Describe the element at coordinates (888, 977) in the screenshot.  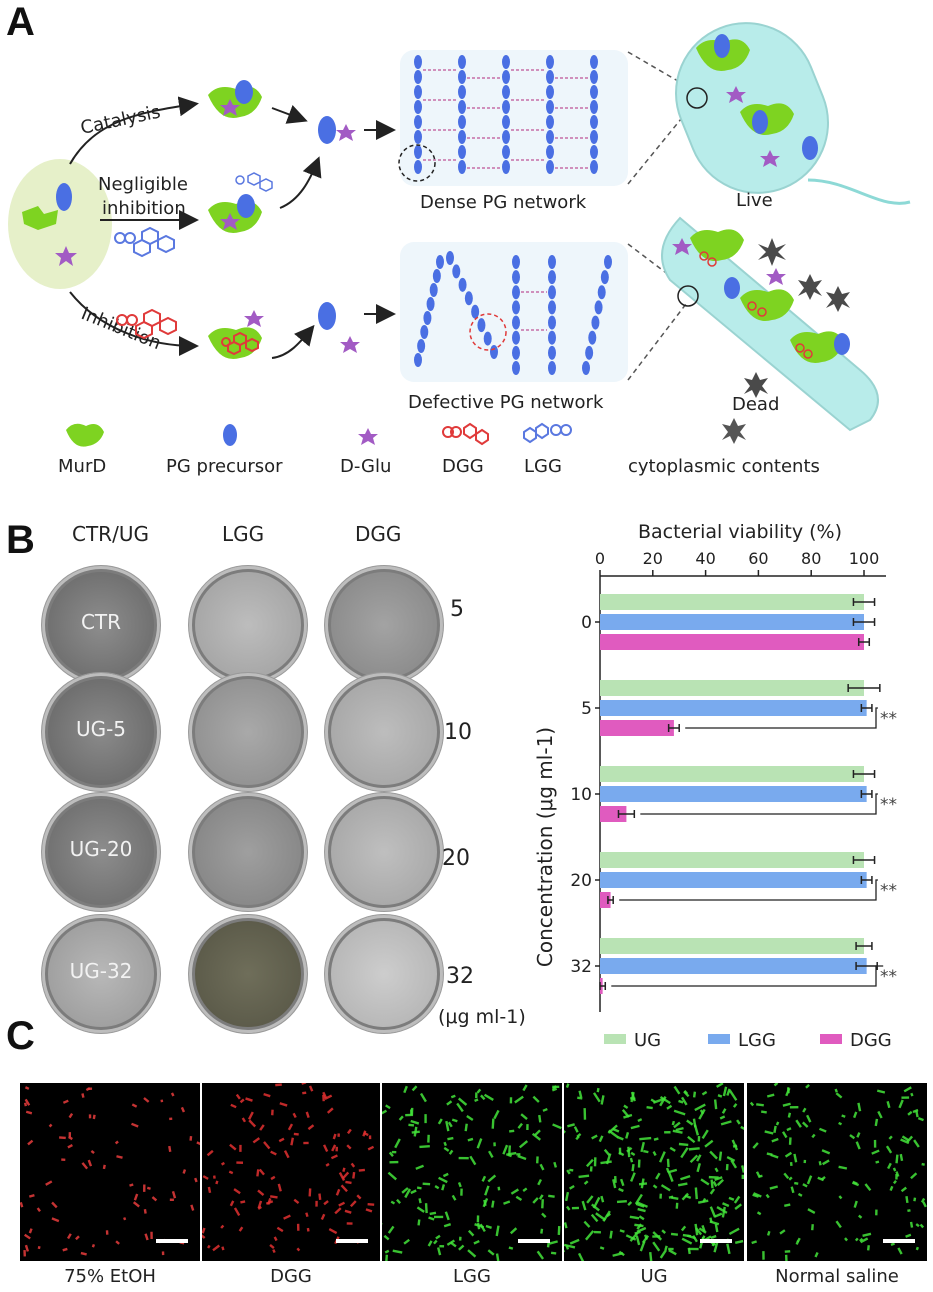
I see `significance-mark: **` at that location.